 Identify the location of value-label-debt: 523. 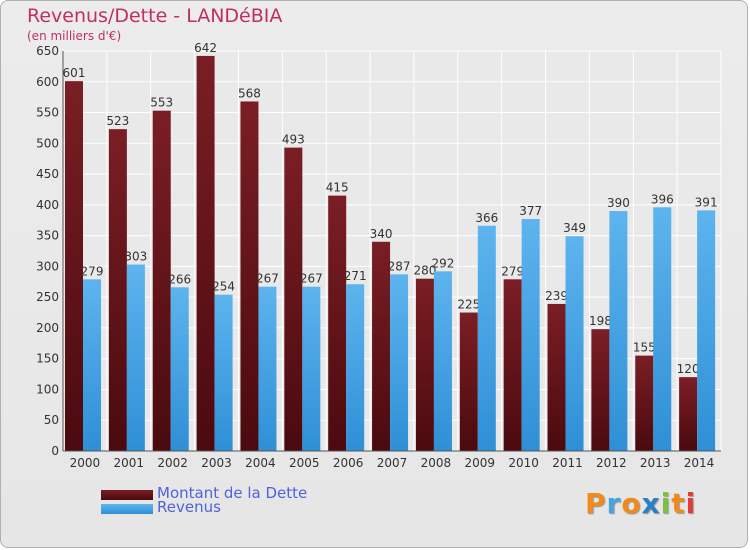
(117, 121).